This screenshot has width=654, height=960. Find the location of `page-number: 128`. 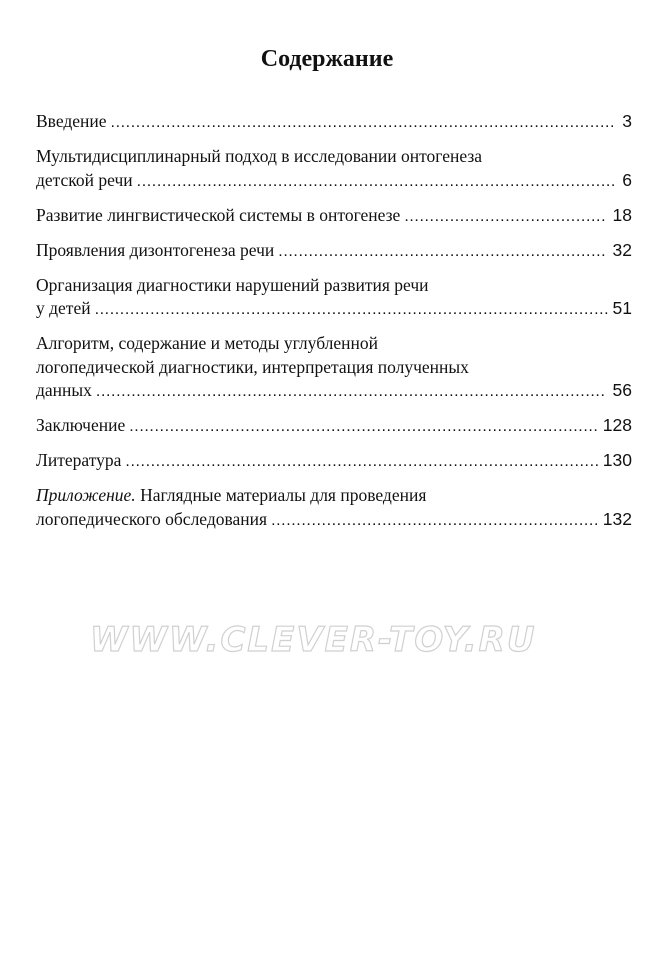

page-number: 128 is located at coordinates (617, 425).